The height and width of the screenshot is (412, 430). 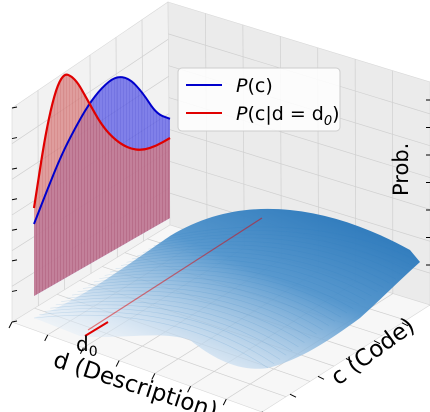 What do you see at coordinates (401, 169) in the screenshot?
I see `z-axis-label: Prob.` at bounding box center [401, 169].